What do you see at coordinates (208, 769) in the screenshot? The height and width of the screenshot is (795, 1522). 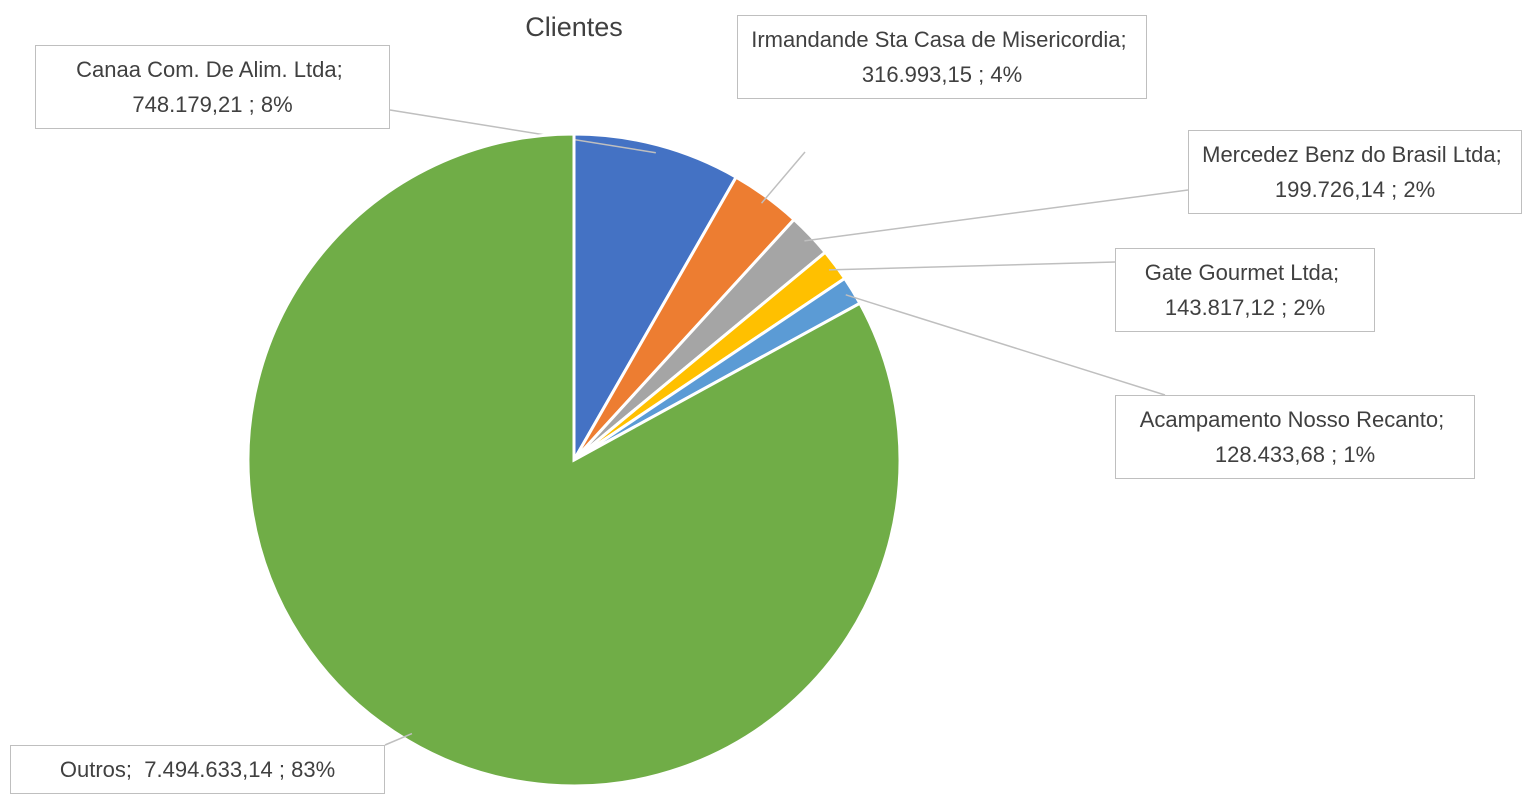 I see `label-value: 7.494.633,14` at bounding box center [208, 769].